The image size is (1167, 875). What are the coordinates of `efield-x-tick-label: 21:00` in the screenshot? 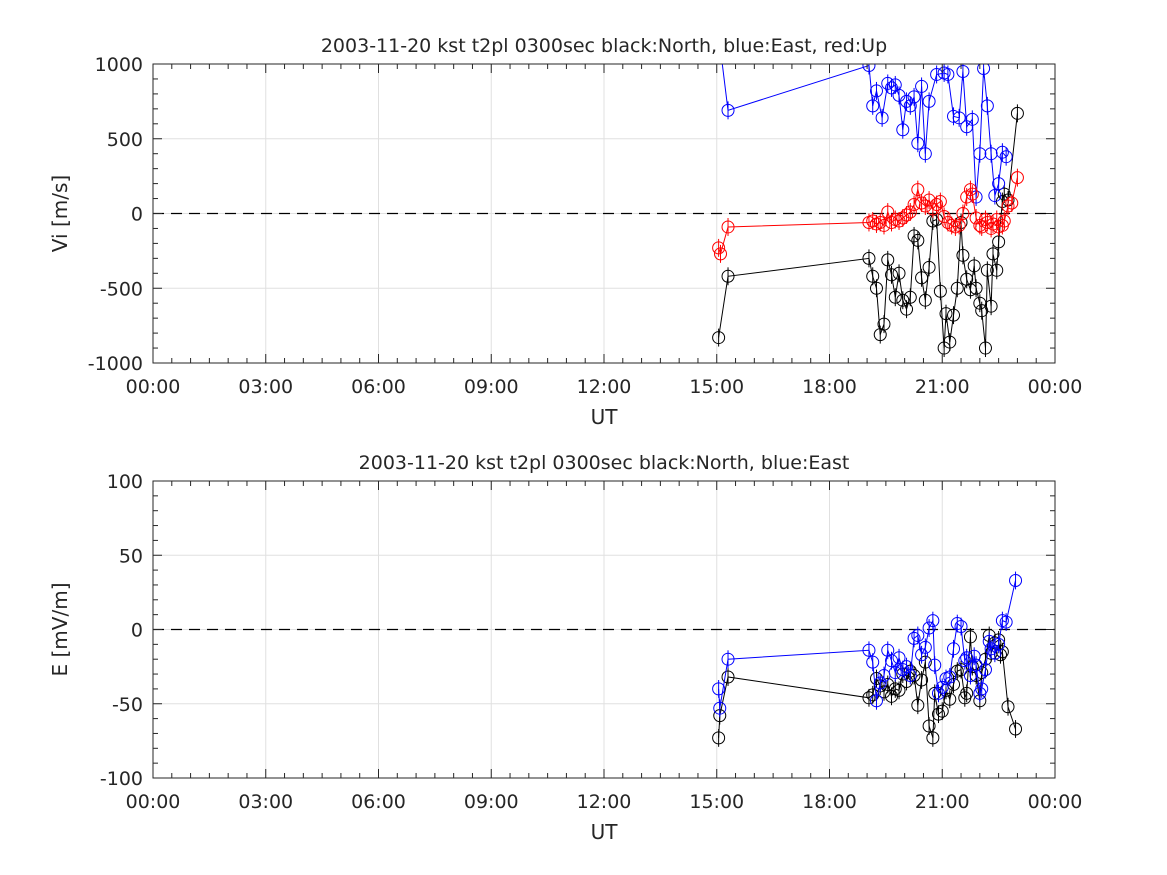 It's located at (942, 802).